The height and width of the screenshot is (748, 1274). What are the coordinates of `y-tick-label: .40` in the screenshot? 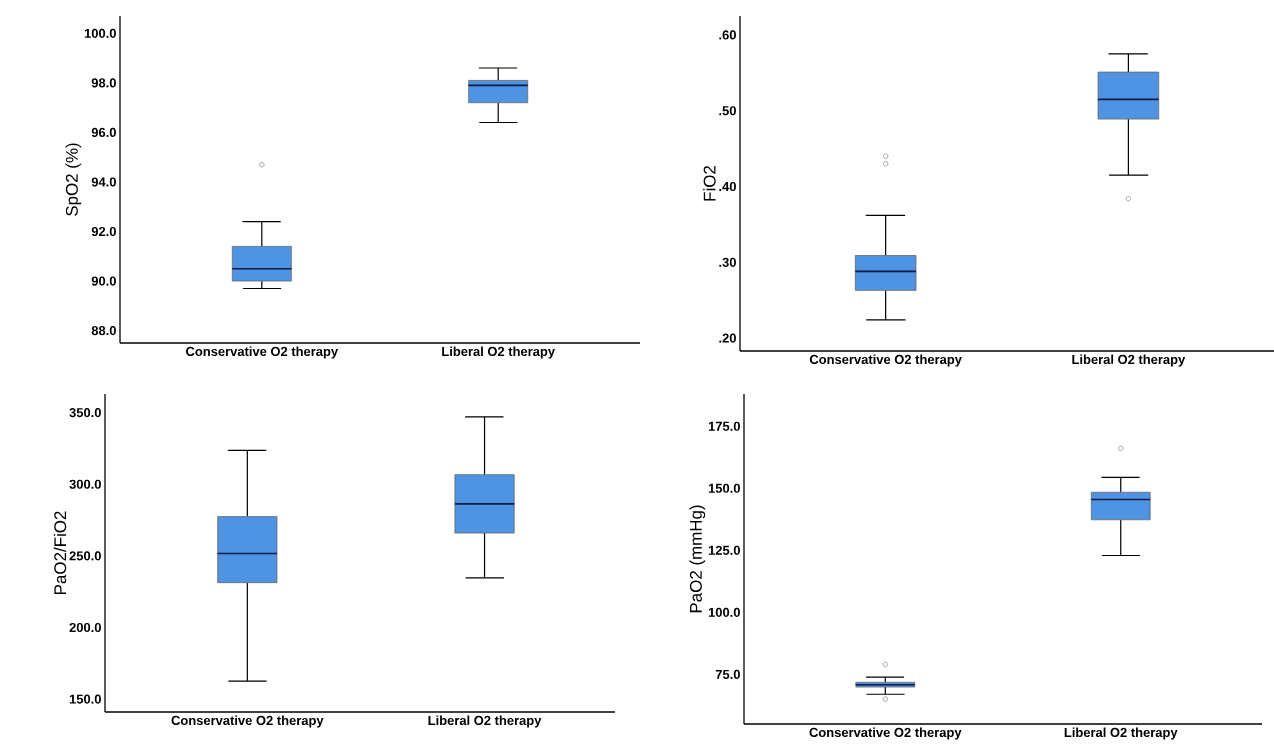 It's located at (727, 186).